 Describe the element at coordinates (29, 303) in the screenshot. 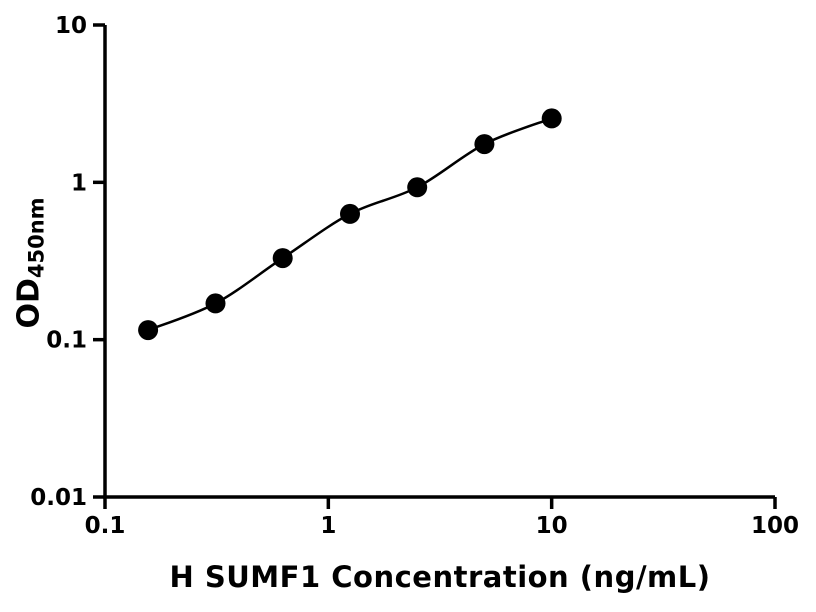

I see `y-axis-title-main: OD` at that location.